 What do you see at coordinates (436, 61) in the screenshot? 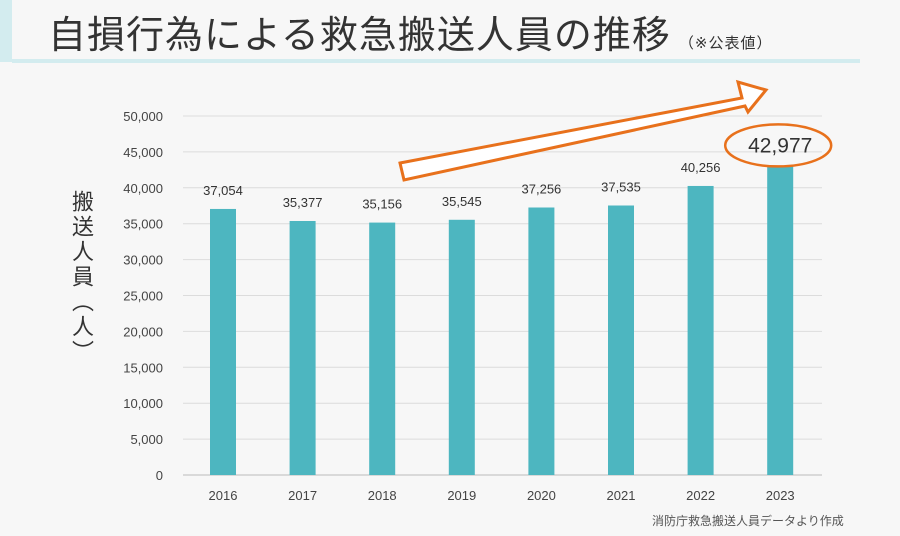
I see `title-underline` at bounding box center [436, 61].